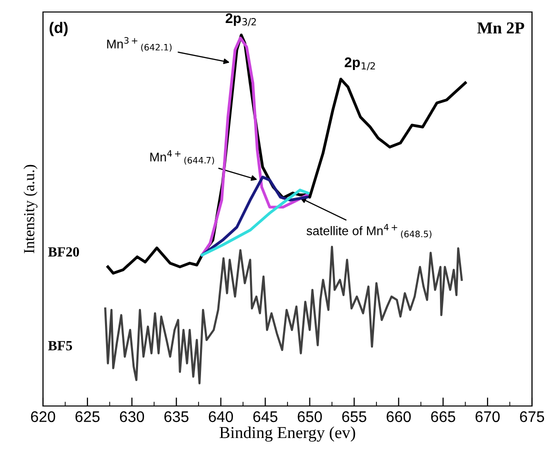 The height and width of the screenshot is (457, 547). I want to click on x-tick-label: 645, so click(265, 416).